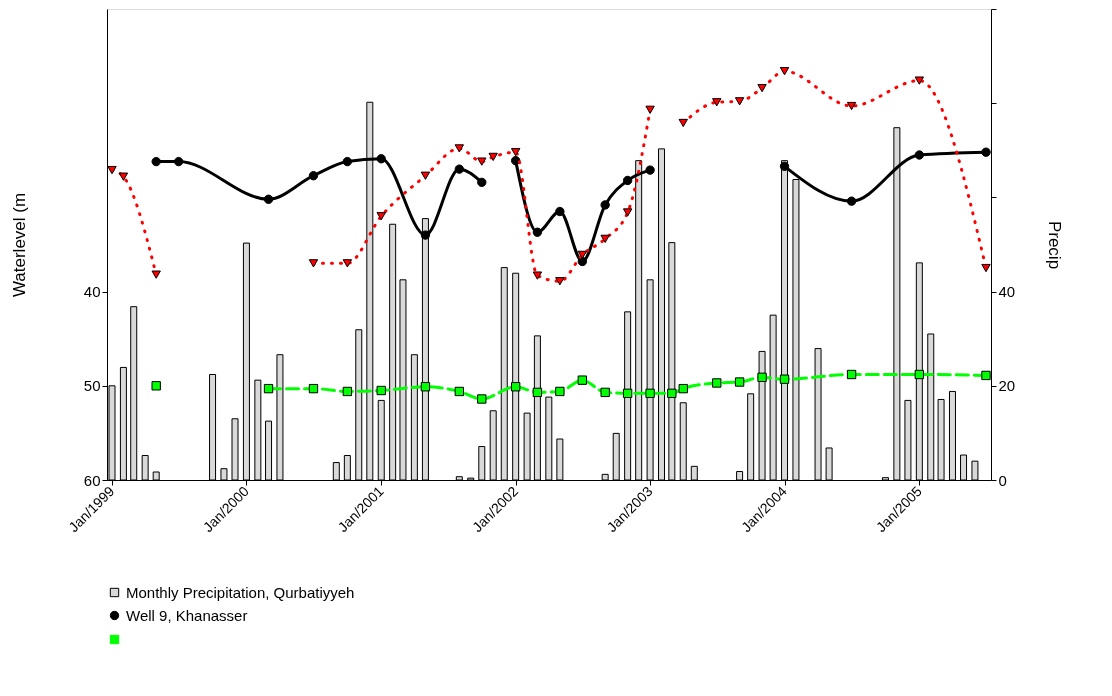 The width and height of the screenshot is (1112, 696). I want to click on y-tick-label: 40, so click(92, 292).